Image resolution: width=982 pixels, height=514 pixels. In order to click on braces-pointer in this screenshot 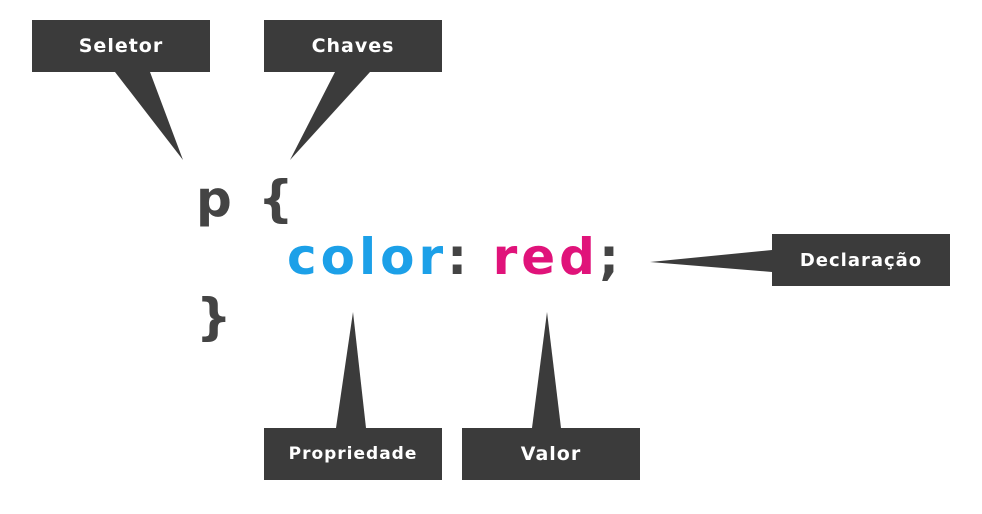, I will do `click(330, 116)`.